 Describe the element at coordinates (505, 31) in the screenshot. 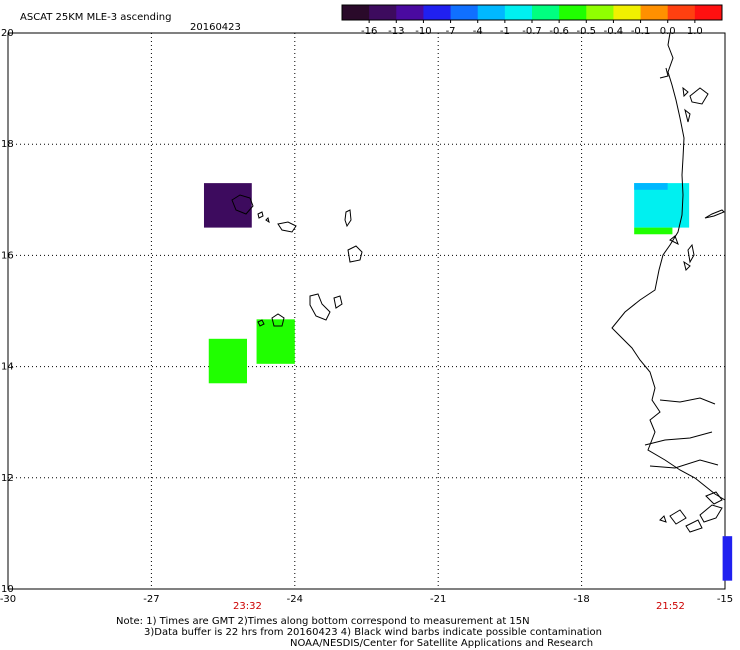

I see `colorbar-tick-label: -1` at that location.